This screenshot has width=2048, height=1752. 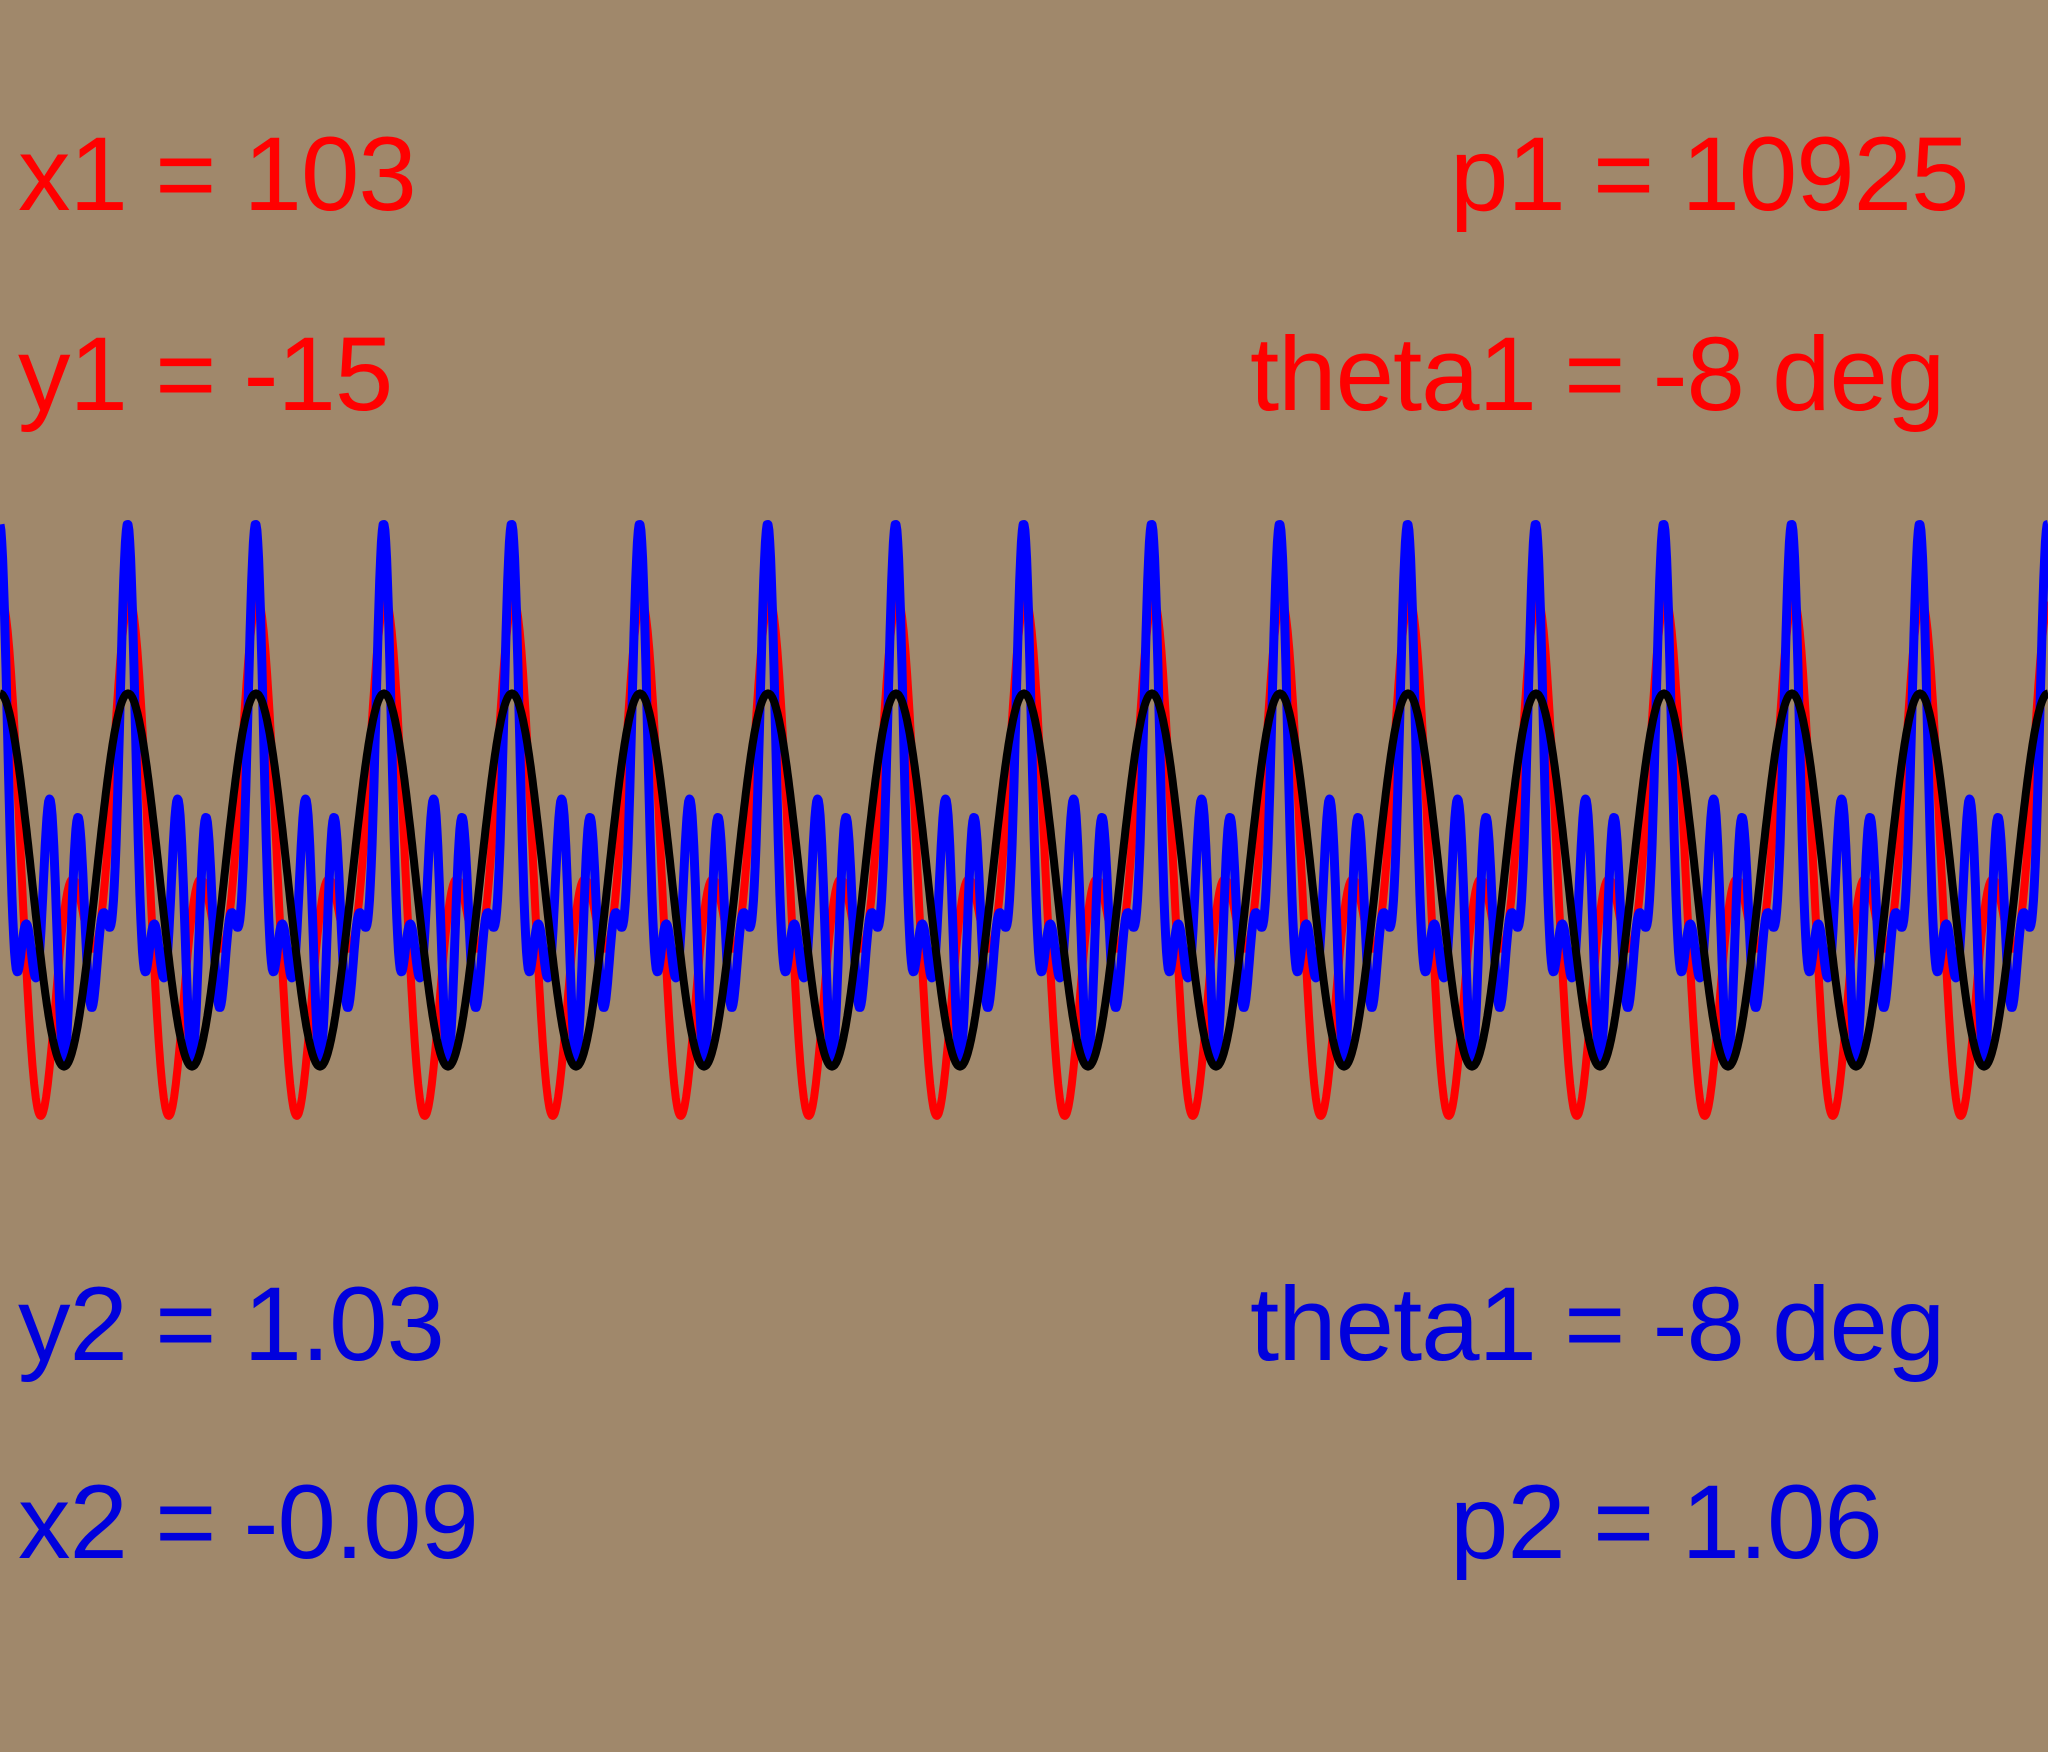 What do you see at coordinates (231, 1324) in the screenshot?
I see `y2-readout: y2 = 1.03` at bounding box center [231, 1324].